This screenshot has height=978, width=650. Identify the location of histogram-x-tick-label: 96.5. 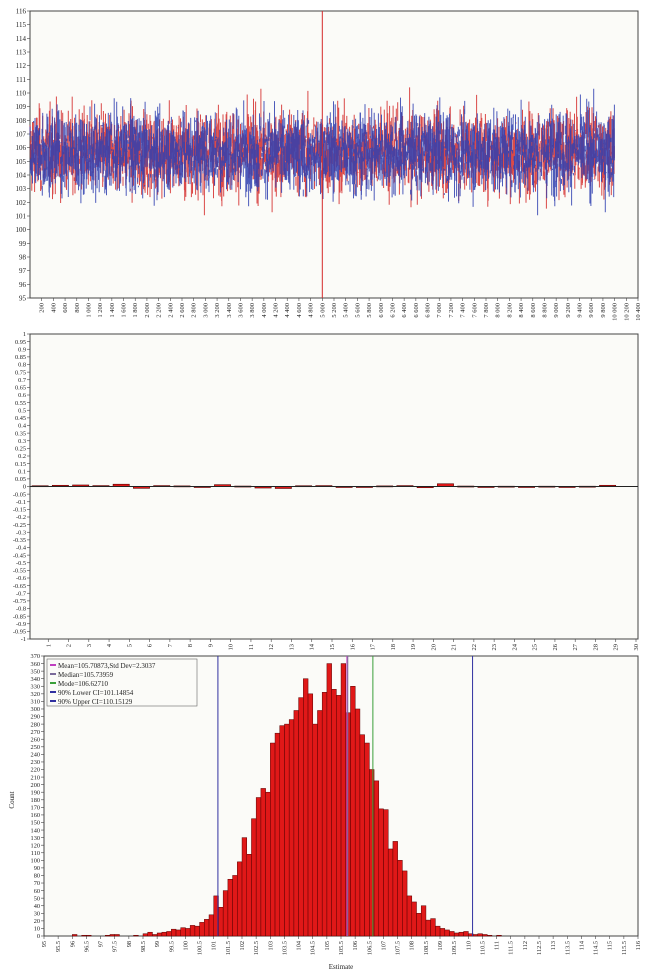
(86, 946).